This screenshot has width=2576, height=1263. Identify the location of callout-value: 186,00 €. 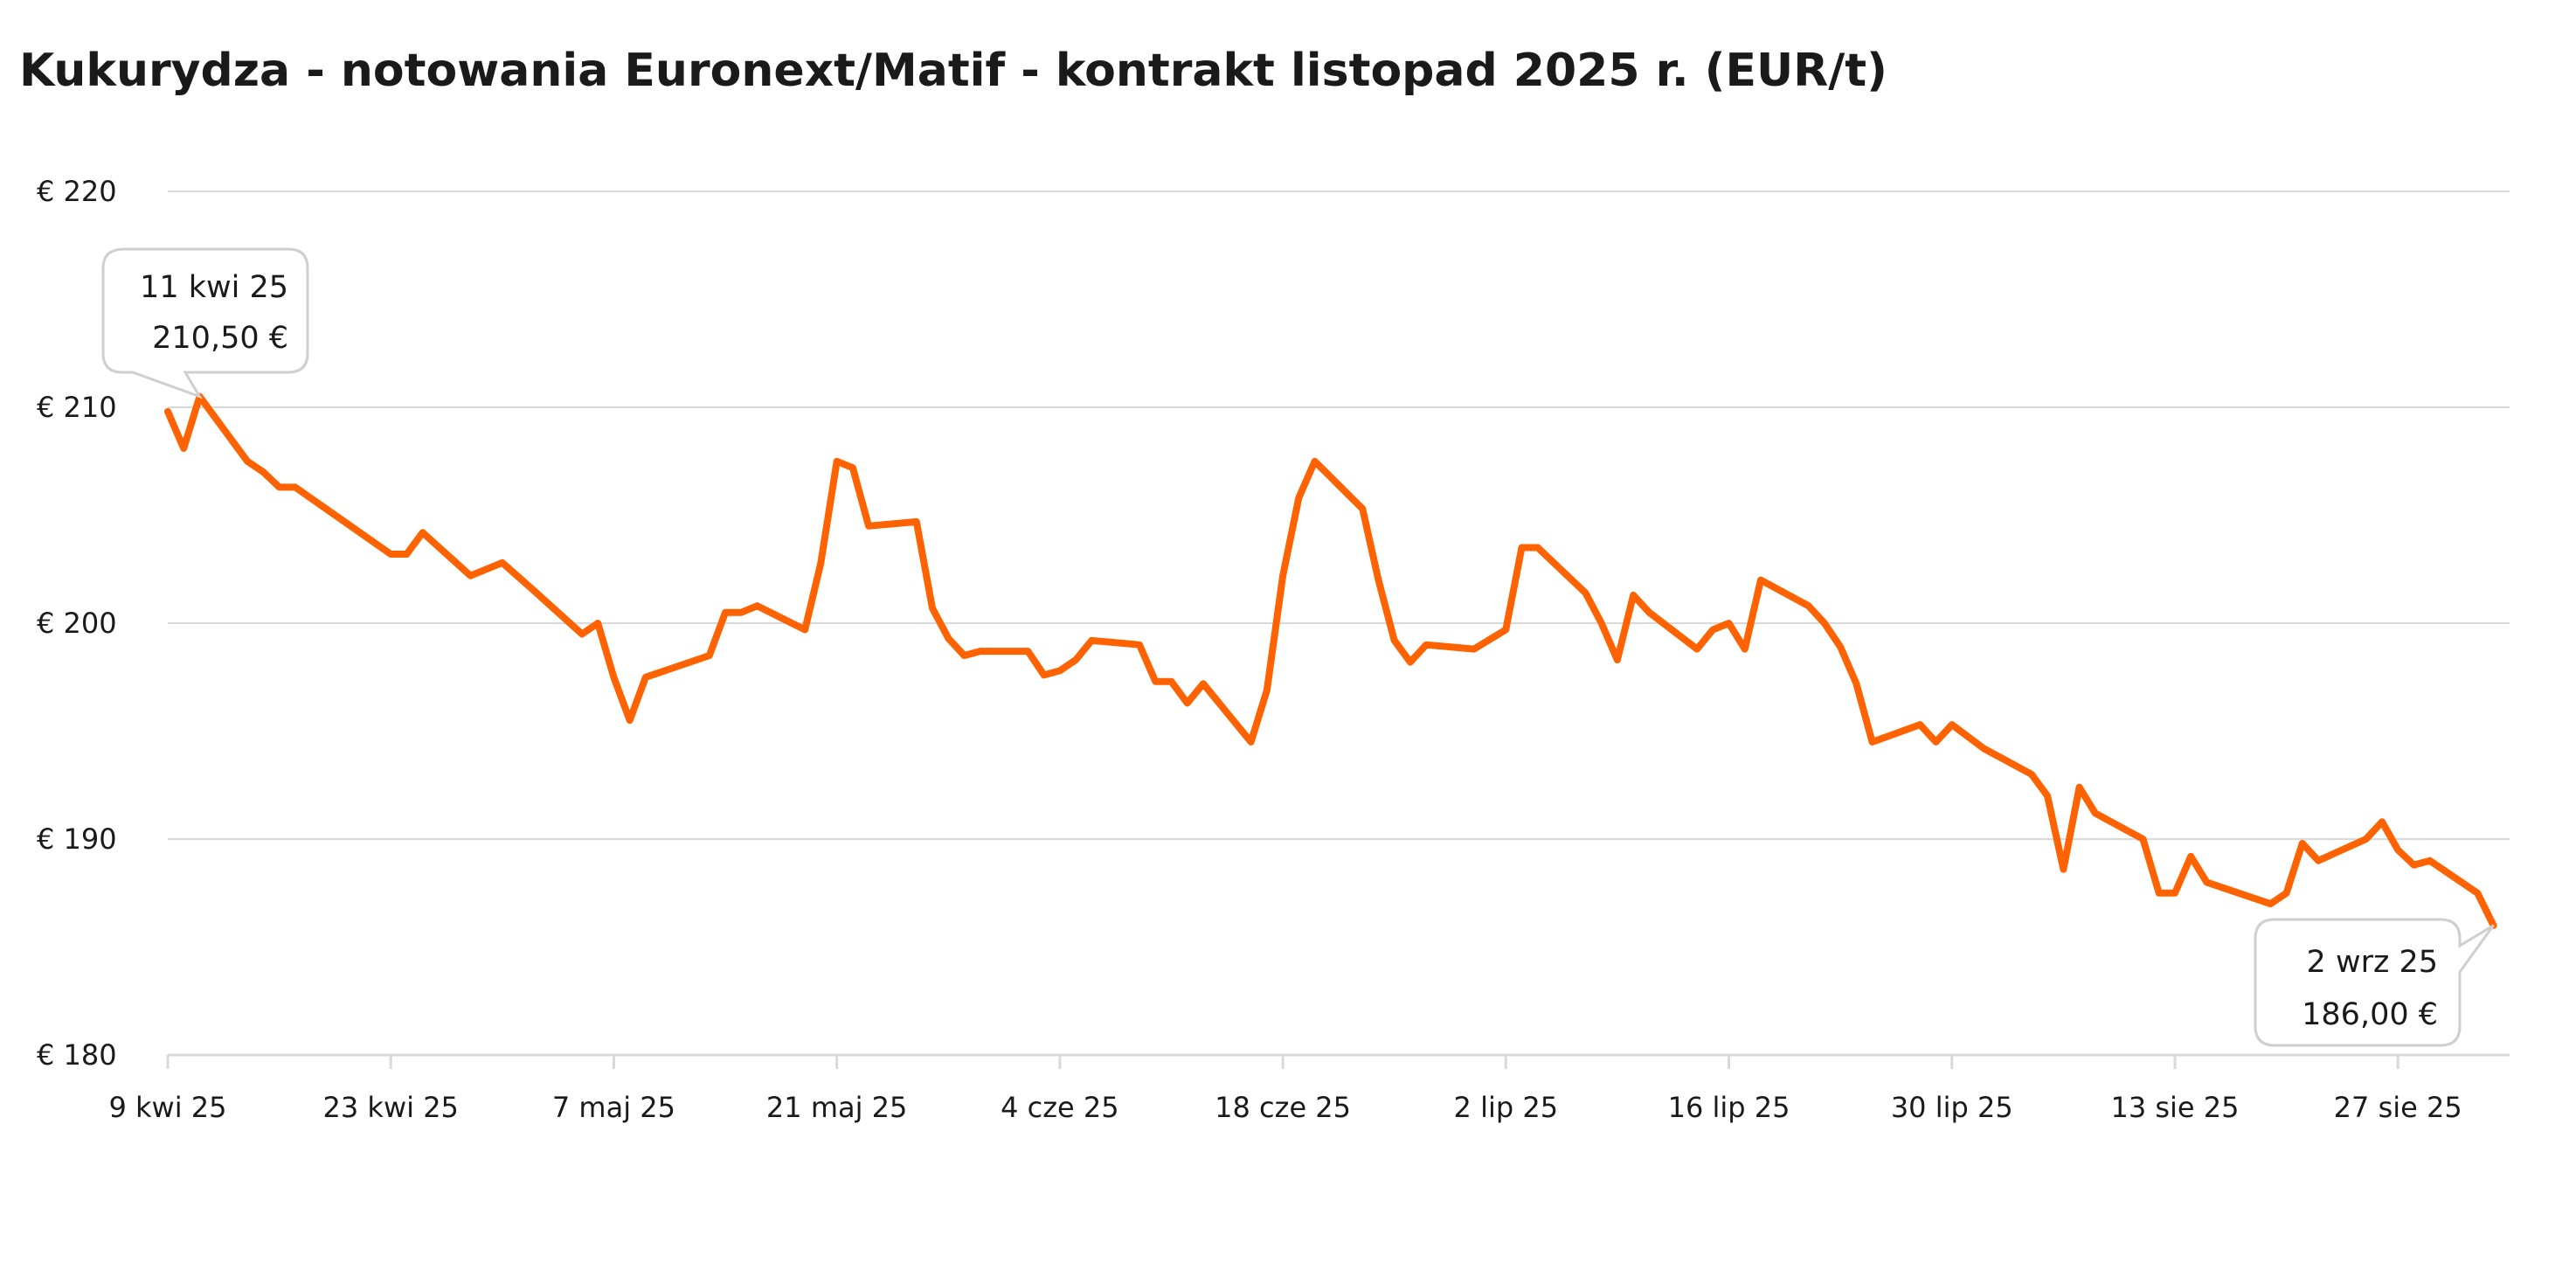
(2370, 1014).